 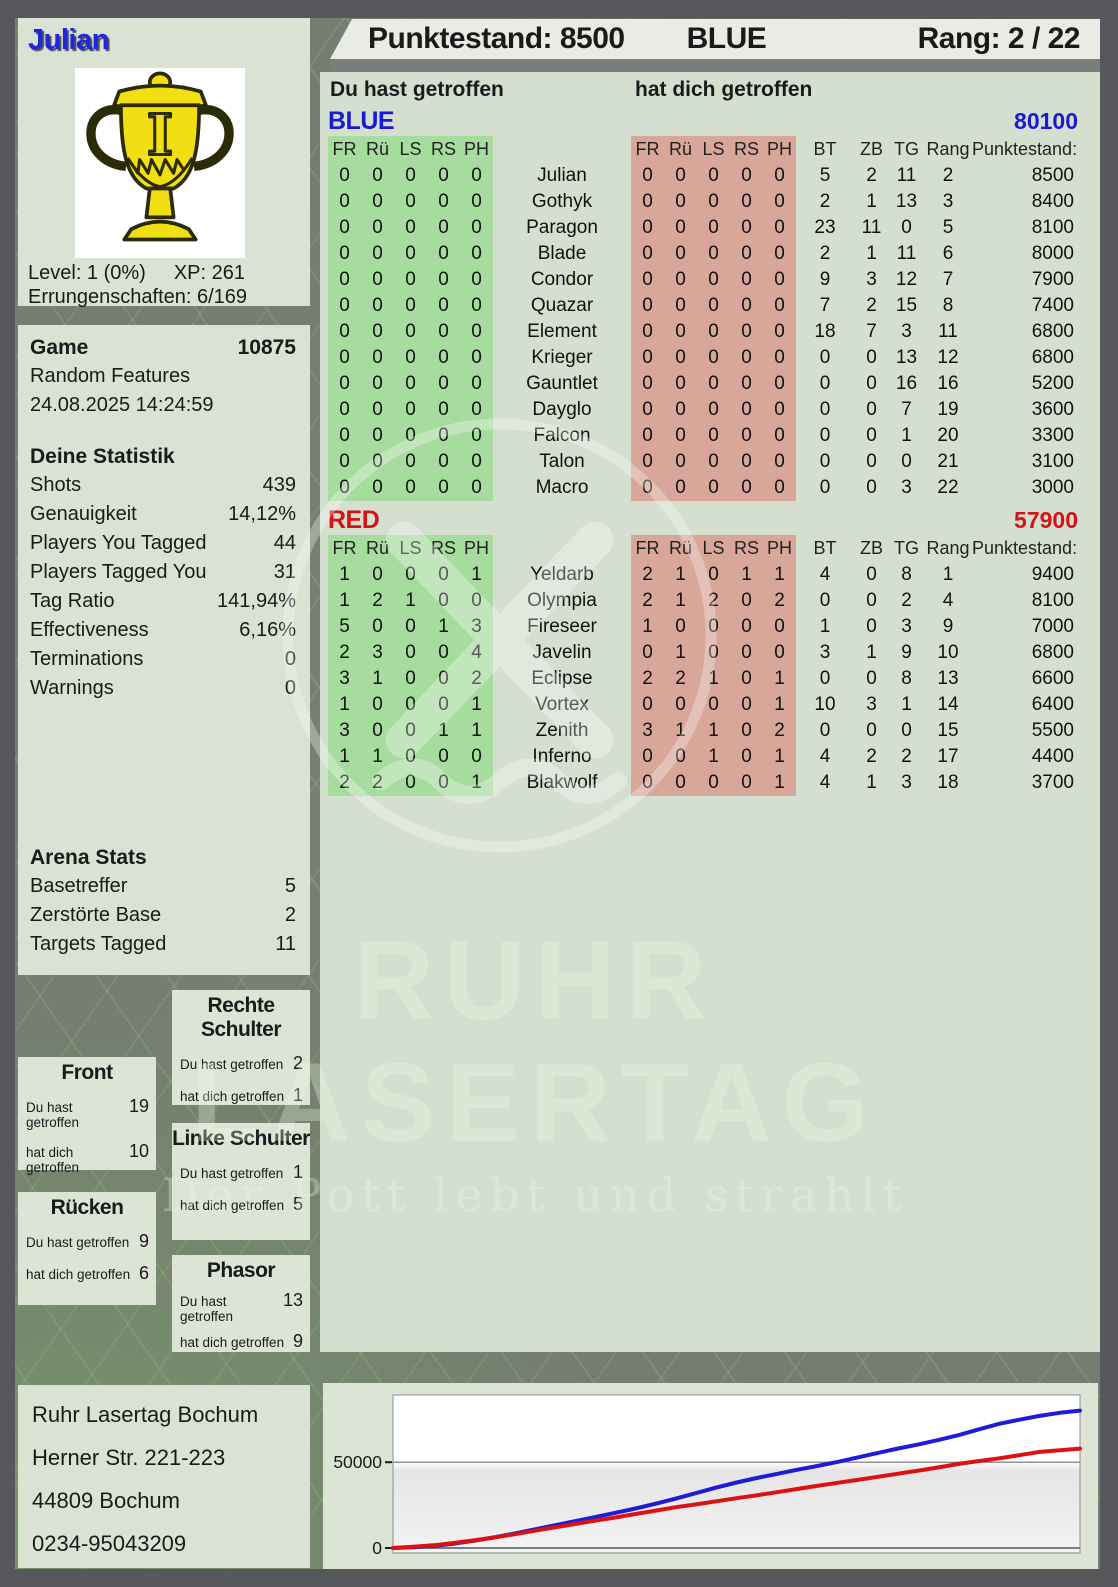 What do you see at coordinates (562, 704) in the screenshot?
I see `player-name-cell: Vortex` at bounding box center [562, 704].